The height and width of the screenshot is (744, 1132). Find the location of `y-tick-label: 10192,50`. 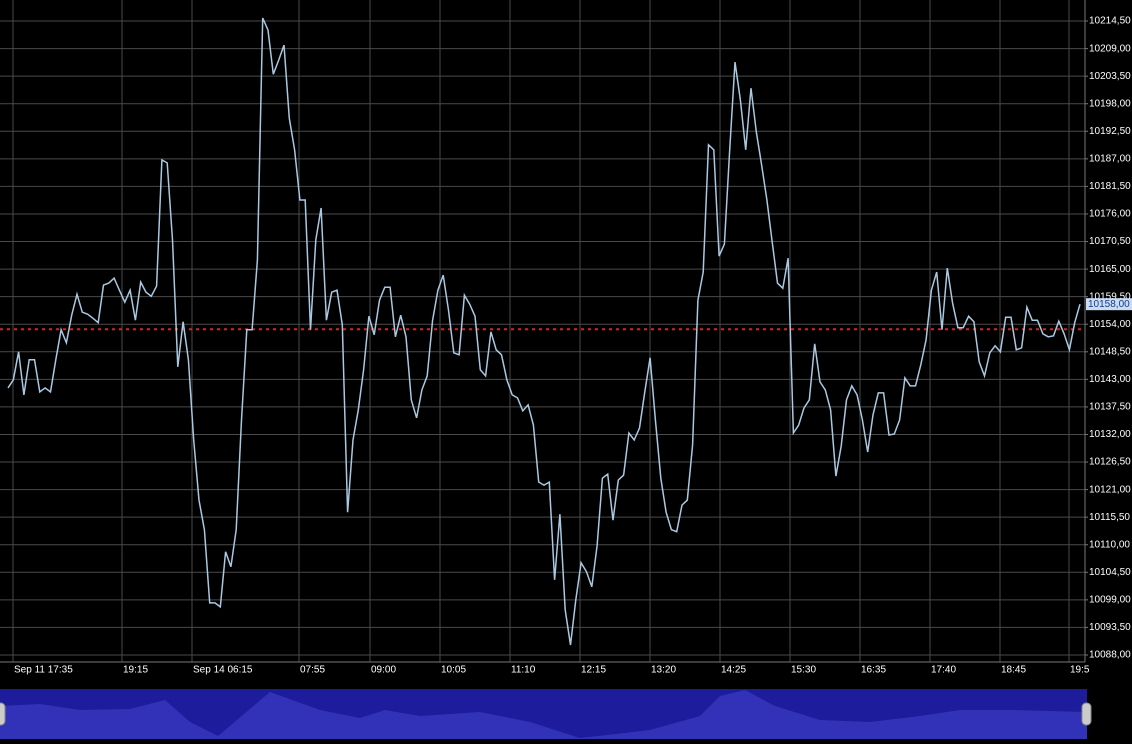

y-tick-label: 10192,50 is located at coordinates (1110, 131).